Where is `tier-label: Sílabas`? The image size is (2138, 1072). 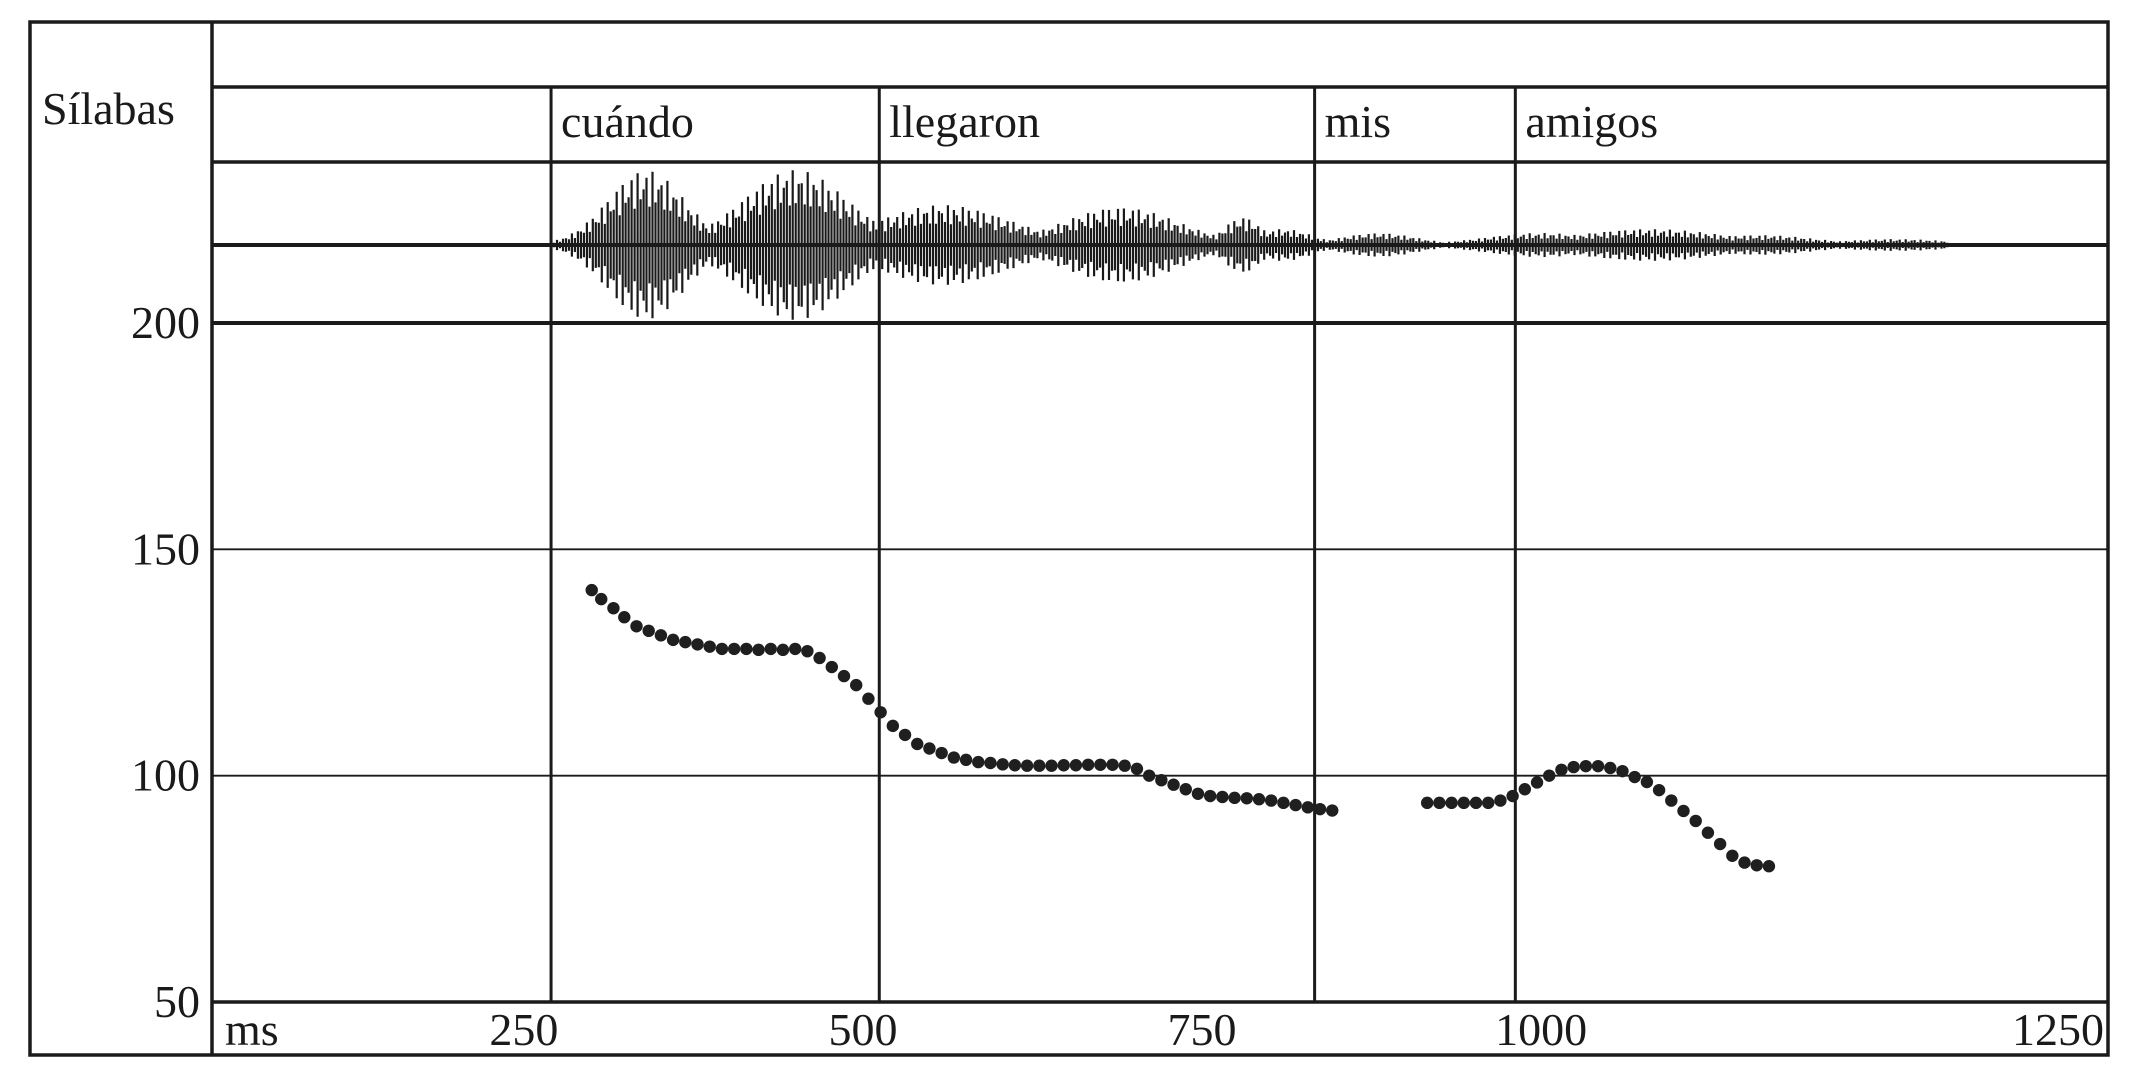
tier-label: Sílabas is located at coordinates (108, 108).